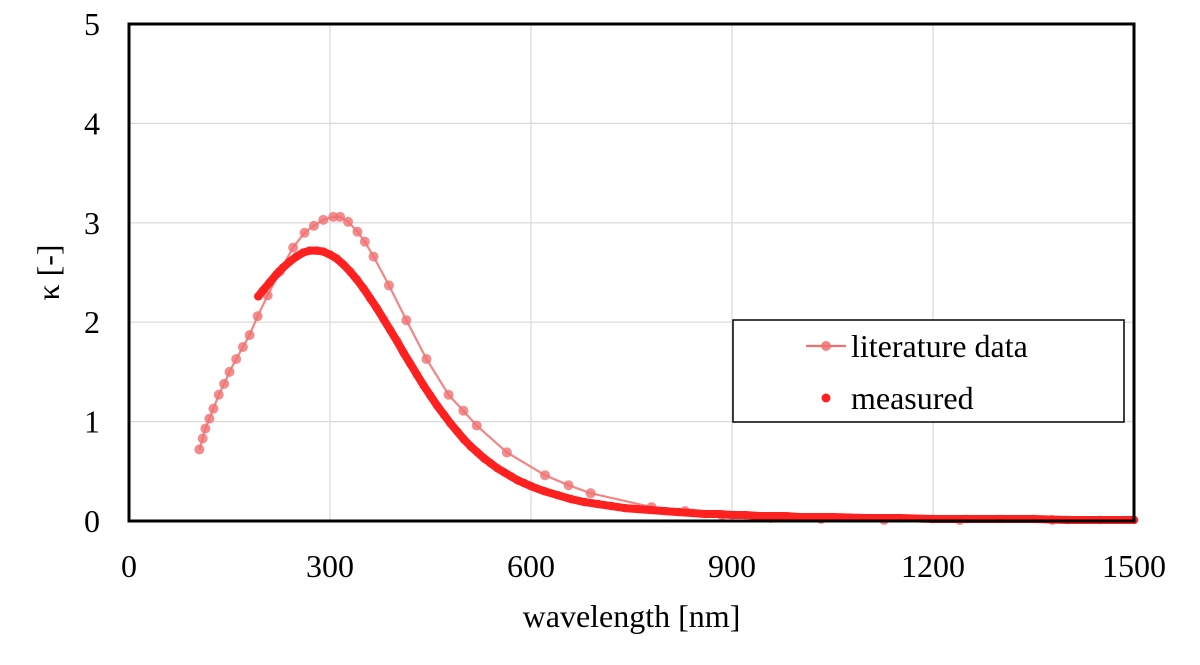 The height and width of the screenshot is (665, 1200). Describe the element at coordinates (92, 322) in the screenshot. I see `y-tick-label: 2` at that location.